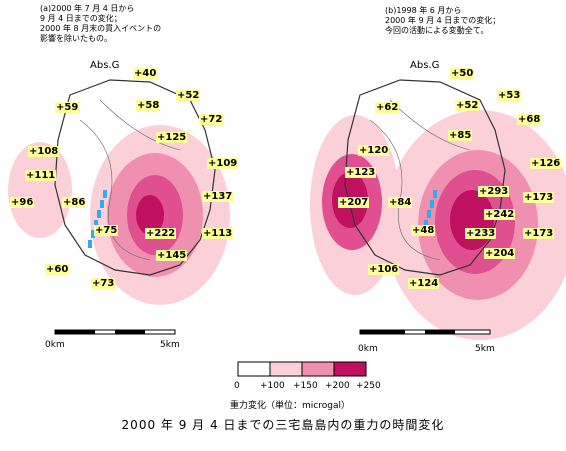 Image resolution: width=566 pixels, height=451 pixels. I want to click on panel-b-value-label: +204, so click(500, 253).